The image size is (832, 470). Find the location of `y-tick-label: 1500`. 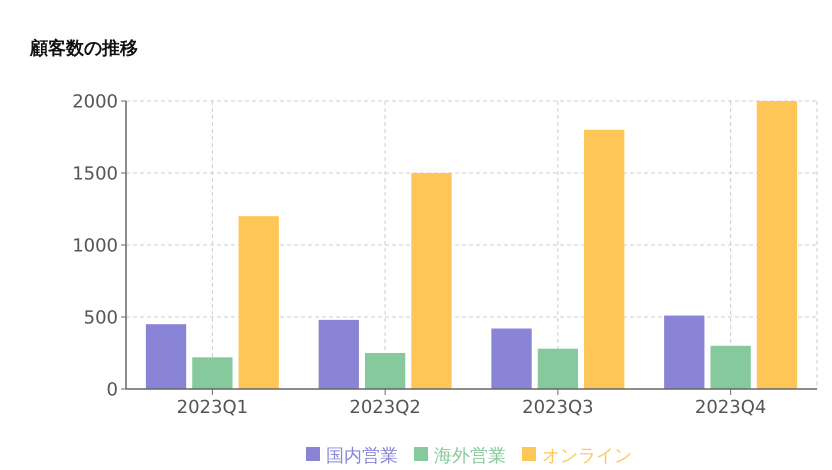

y-tick-label: 1500 is located at coordinates (95, 173).